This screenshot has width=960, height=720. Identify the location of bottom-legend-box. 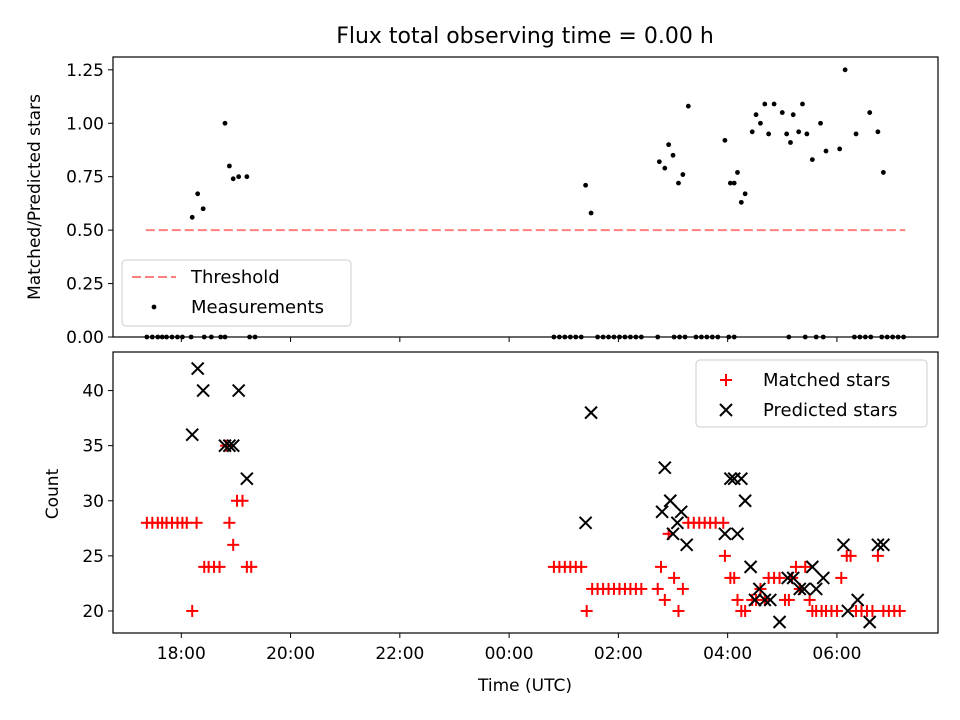
(811, 393).